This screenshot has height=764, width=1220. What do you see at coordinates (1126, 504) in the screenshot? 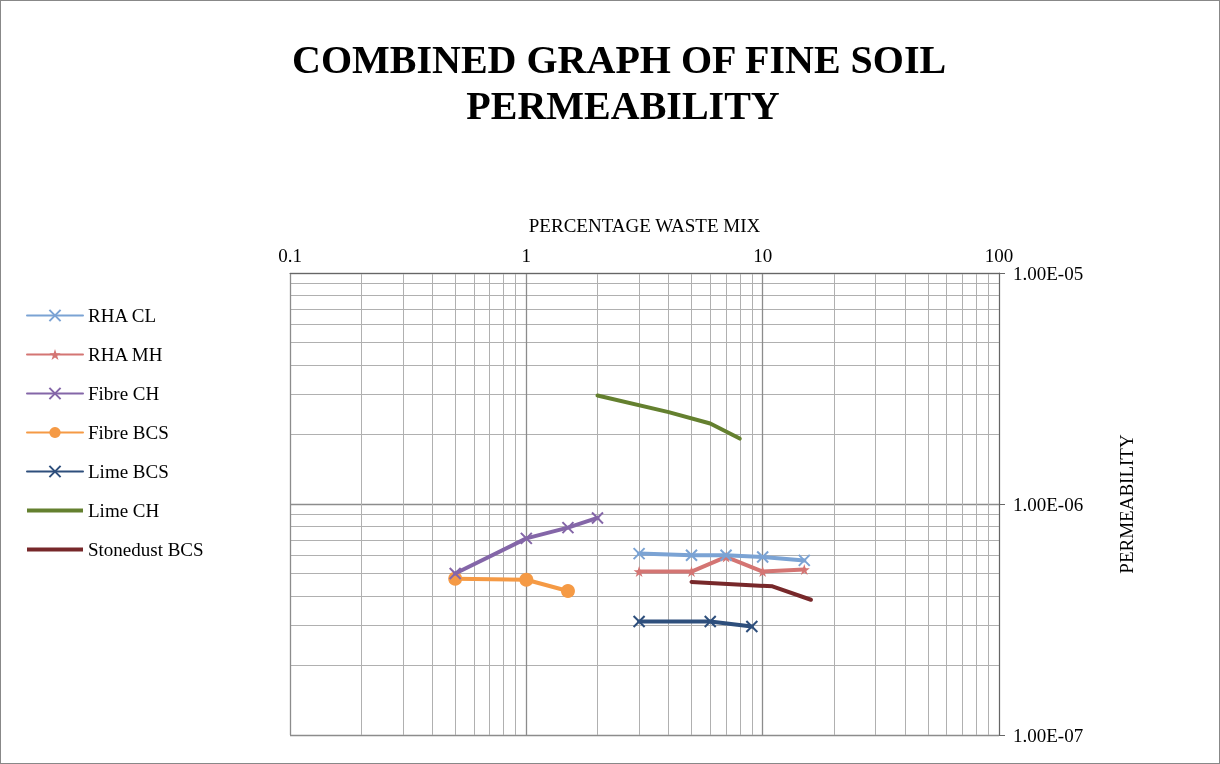
I see `y-axis-title: PERMEABILITY` at bounding box center [1126, 504].